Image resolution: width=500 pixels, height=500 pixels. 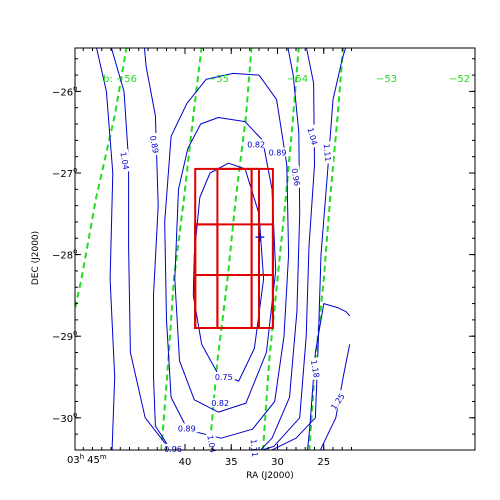 I want to click on contour-label-1-b: 0.82, so click(x=256, y=144).